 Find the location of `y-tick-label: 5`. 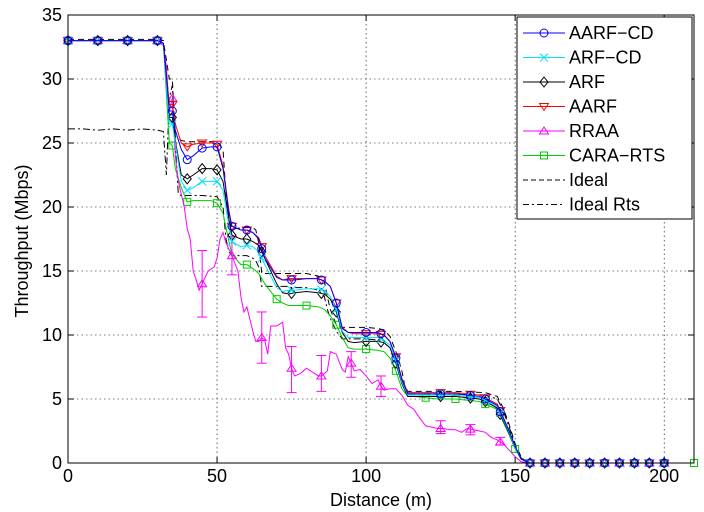

y-tick-label: 5 is located at coordinates (57, 399).